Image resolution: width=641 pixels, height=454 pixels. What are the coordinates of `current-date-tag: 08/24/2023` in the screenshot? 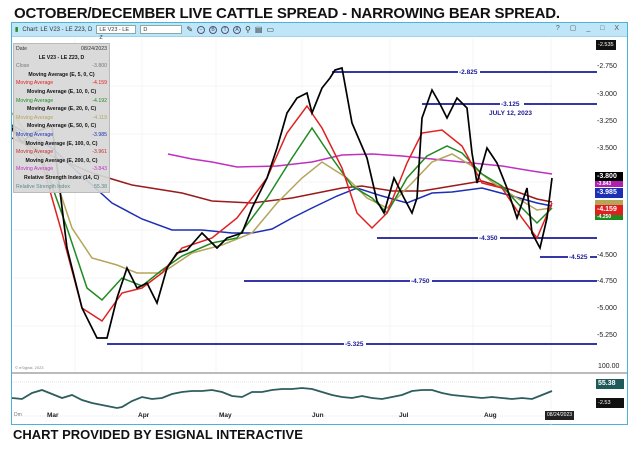 It's located at (560, 415).